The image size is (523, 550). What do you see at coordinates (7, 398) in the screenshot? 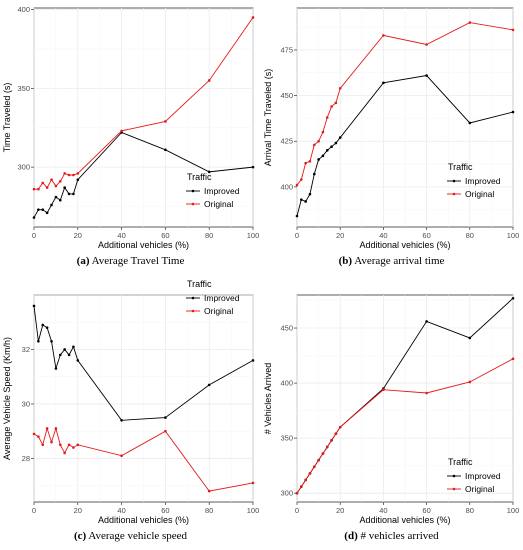
I see `y-axis-label: Average Vehicle Speed (Km/h)` at bounding box center [7, 398].